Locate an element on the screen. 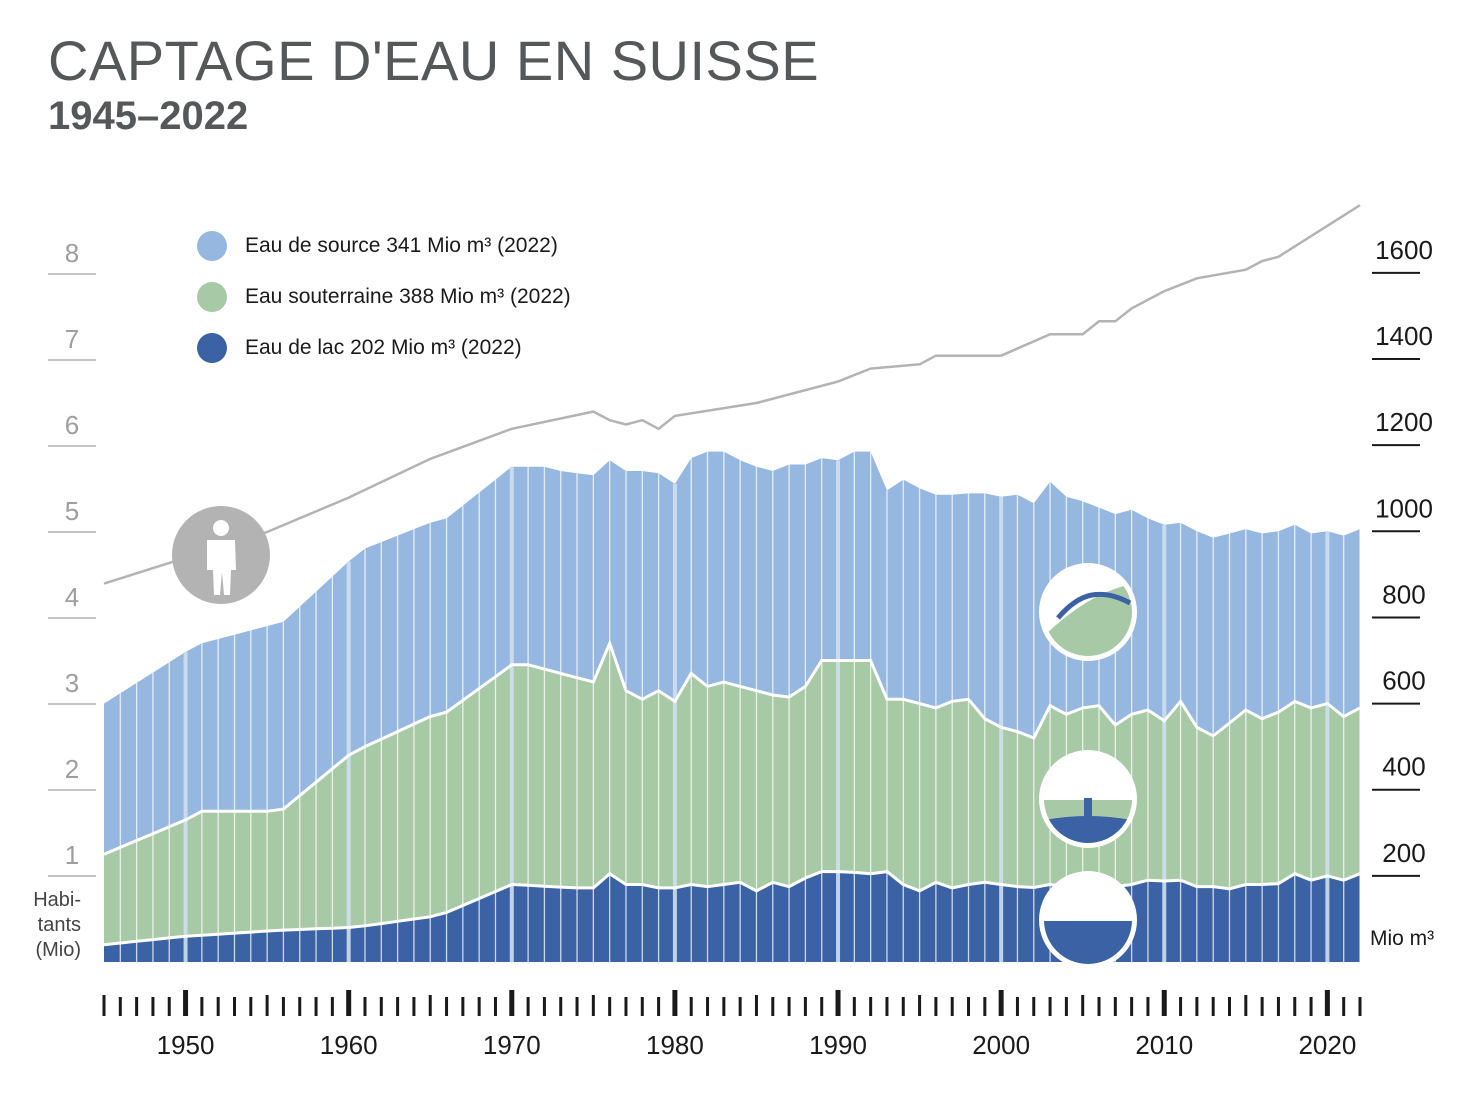 The height and width of the screenshot is (1096, 1461). spring-icon-hill is located at coordinates (1088, 620).